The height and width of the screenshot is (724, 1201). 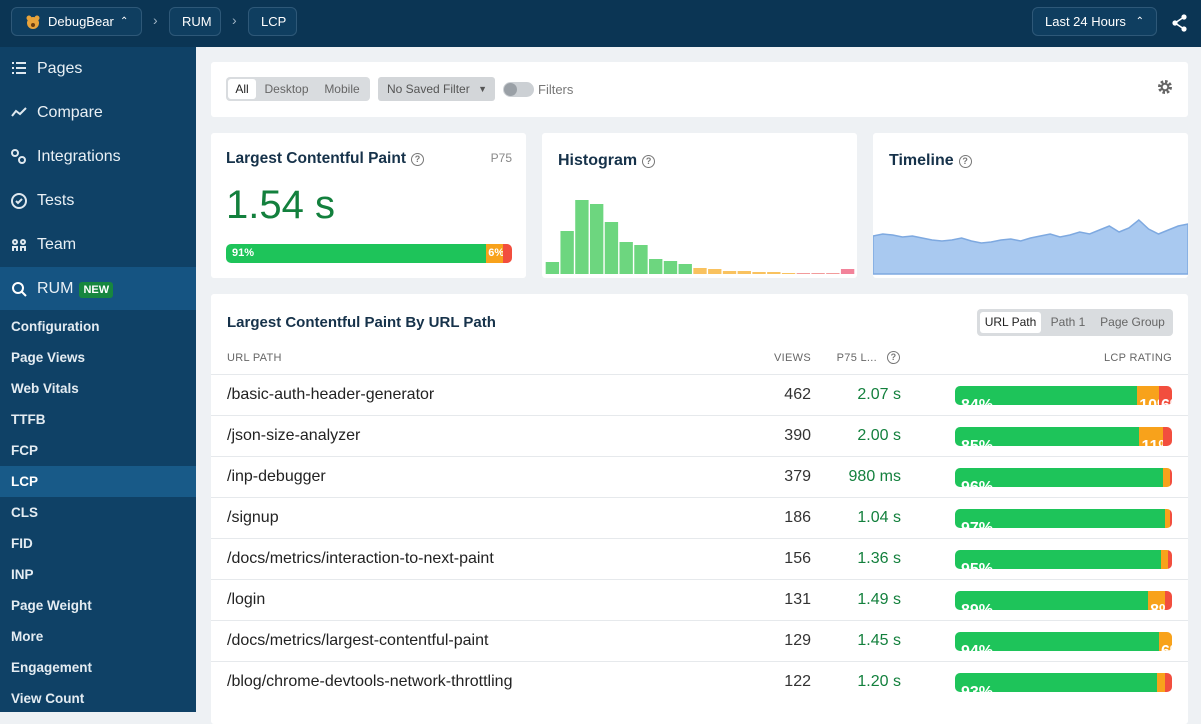 What do you see at coordinates (48, 357) in the screenshot?
I see `sub-nav-item: Page Views` at bounding box center [48, 357].